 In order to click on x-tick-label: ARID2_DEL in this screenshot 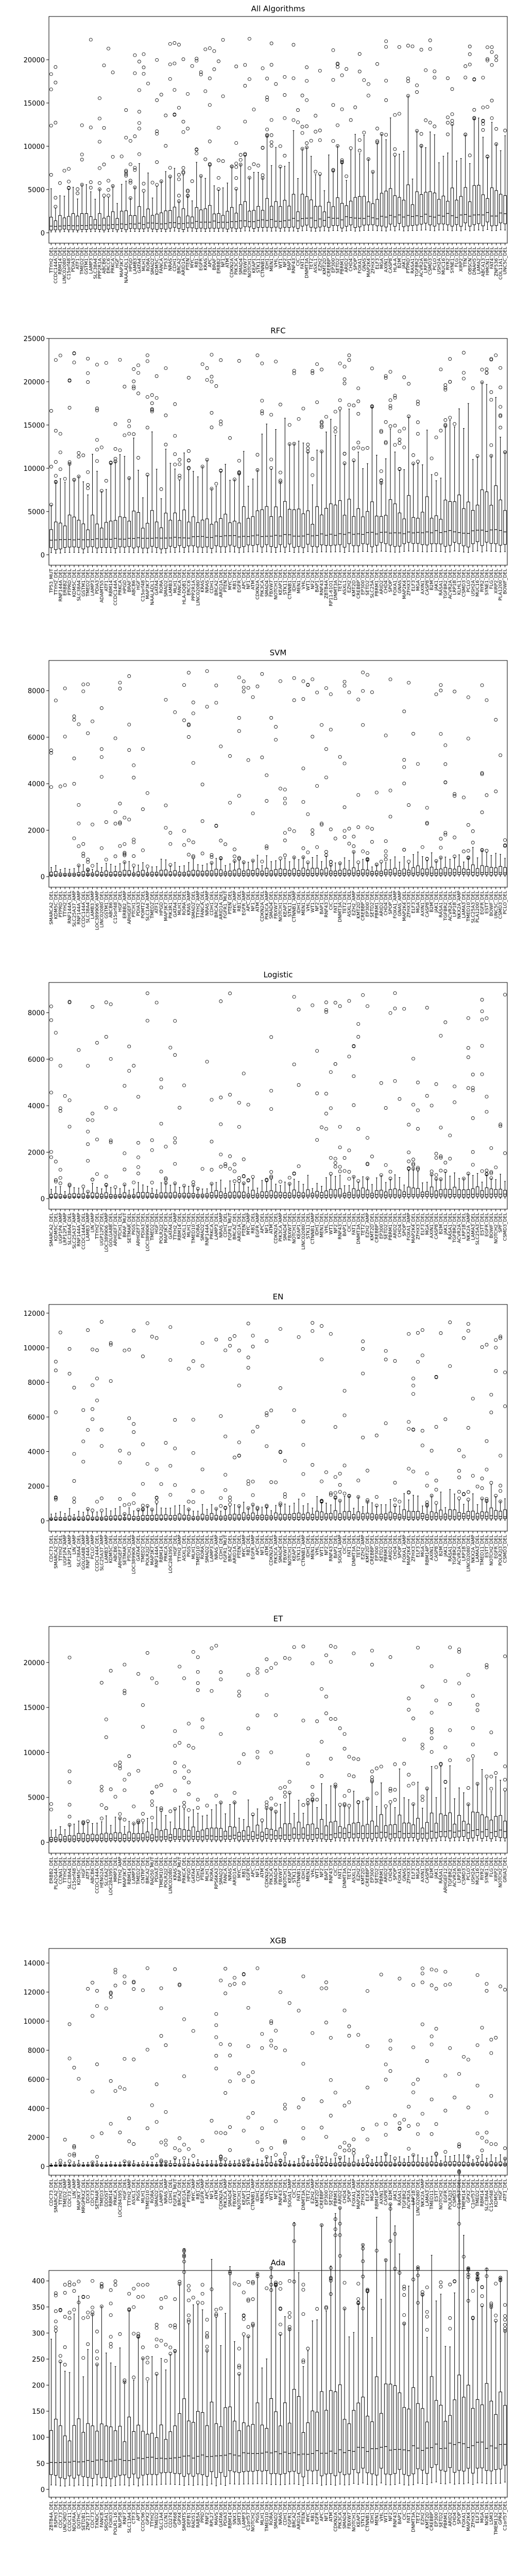, I will do `click(395, 1226)`.